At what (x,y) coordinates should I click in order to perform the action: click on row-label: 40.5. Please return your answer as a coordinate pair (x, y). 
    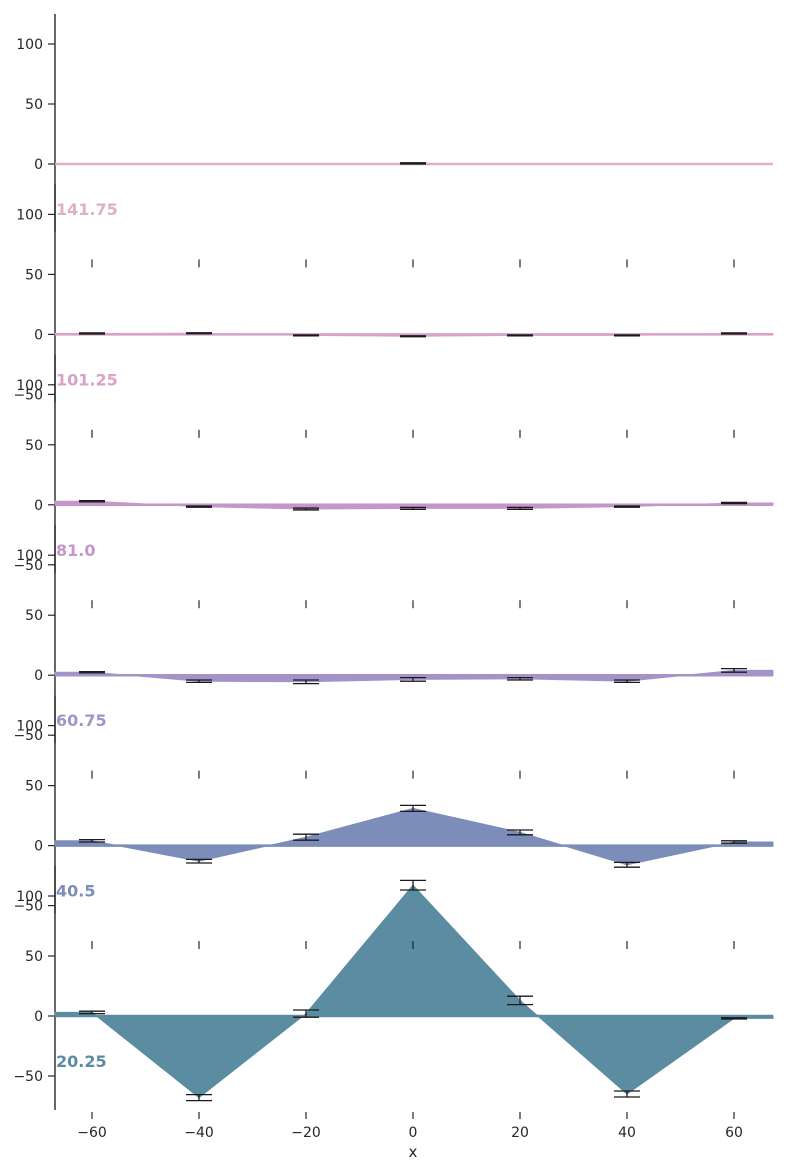
    Looking at the image, I should click on (75, 891).